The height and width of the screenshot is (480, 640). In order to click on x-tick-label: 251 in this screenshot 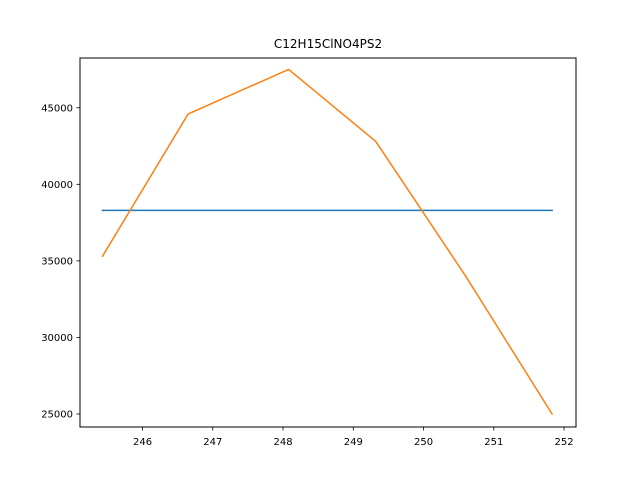, I will do `click(493, 442)`.